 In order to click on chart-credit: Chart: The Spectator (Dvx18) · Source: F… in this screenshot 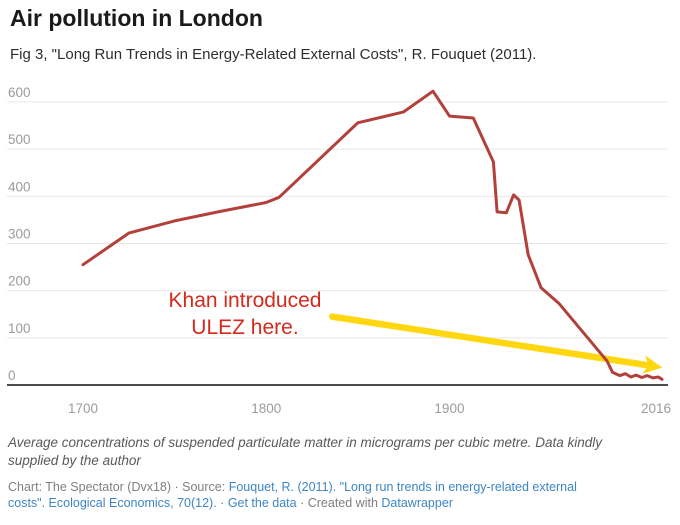, I will do `click(342, 495)`.